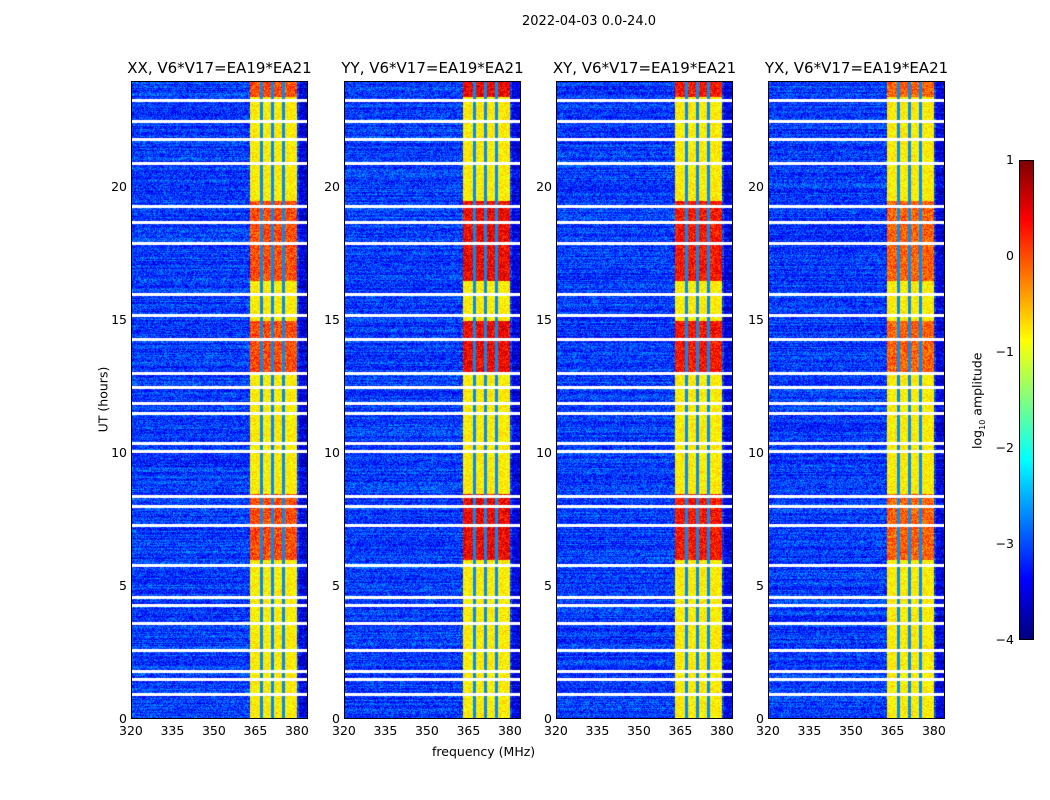 The image size is (1050, 800). What do you see at coordinates (977, 386) in the screenshot?
I see `colorbar-label-rest: amplitude` at bounding box center [977, 386].